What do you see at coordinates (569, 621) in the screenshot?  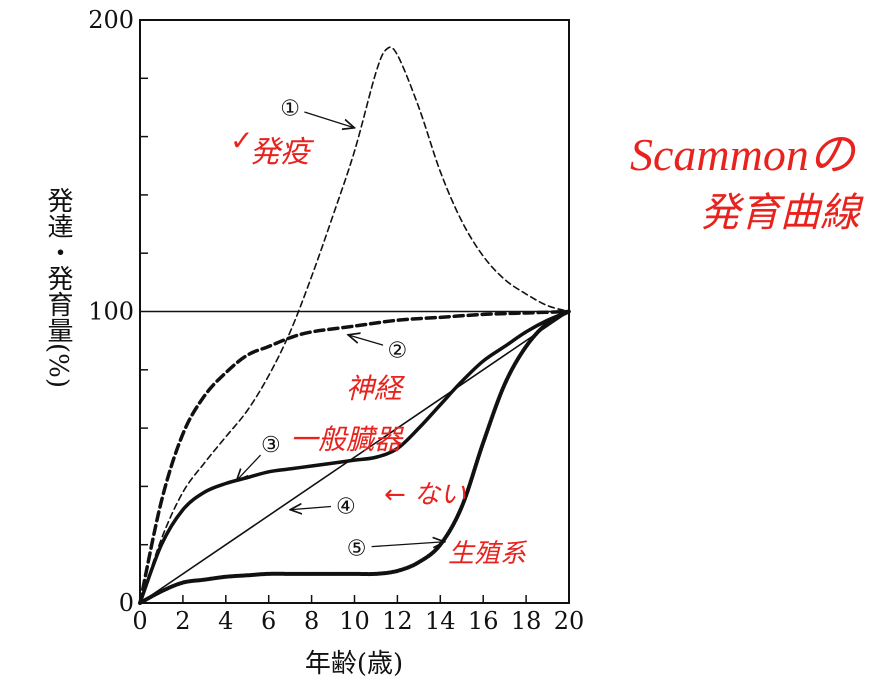 I see `x-tick-label: 20` at bounding box center [569, 621].